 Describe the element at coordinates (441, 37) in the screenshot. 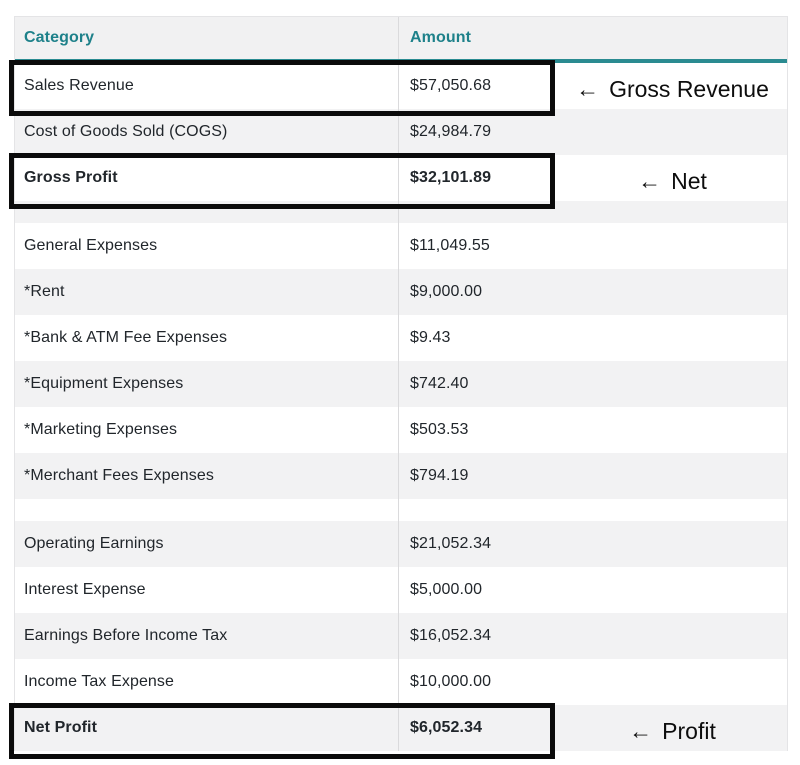

I see `column-header-amount: Amount` at that location.